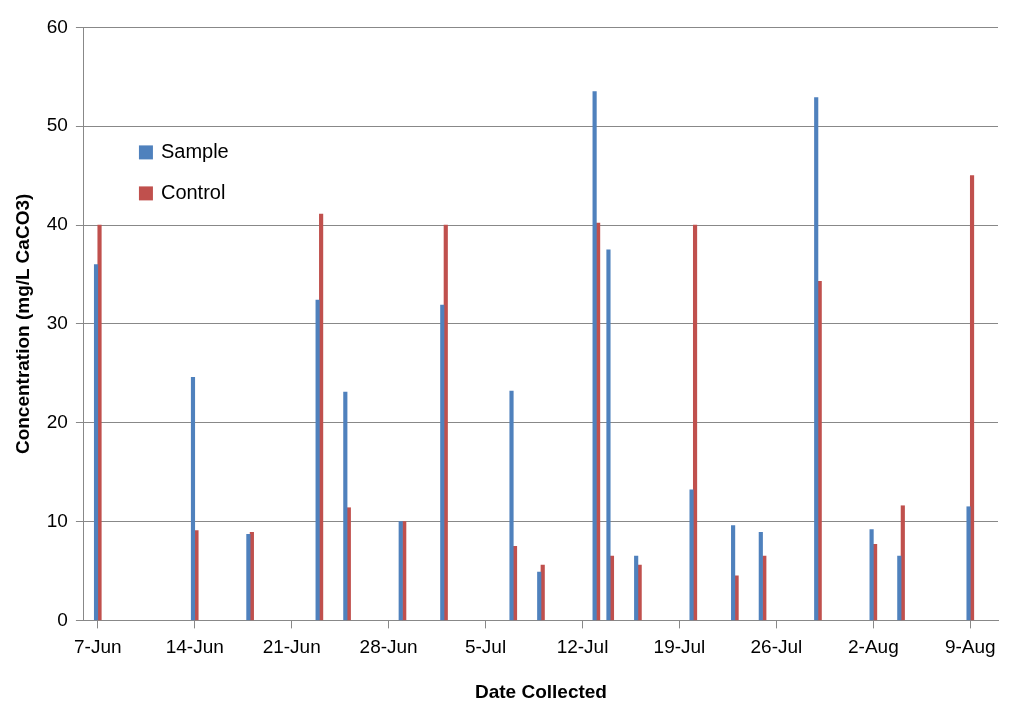 Image resolution: width=1015 pixels, height=715 pixels. What do you see at coordinates (22, 324) in the screenshot?
I see `y-axis-title: Concentration (mg/L CaCO3)` at bounding box center [22, 324].